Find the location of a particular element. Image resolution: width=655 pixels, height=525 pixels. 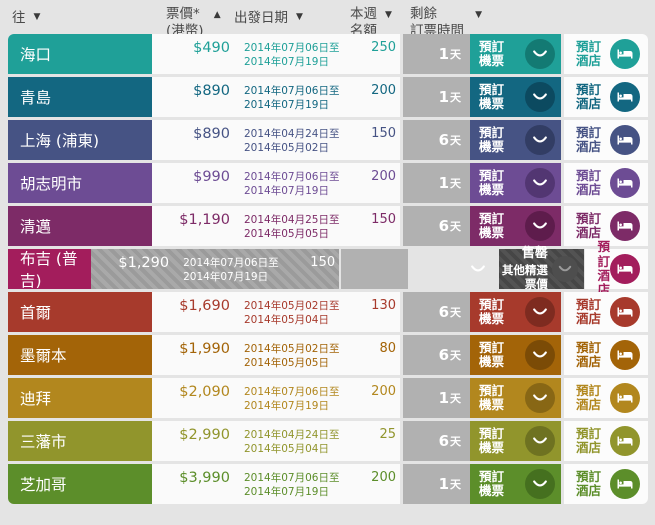

remaining-days: 1 is located at coordinates (443, 54).